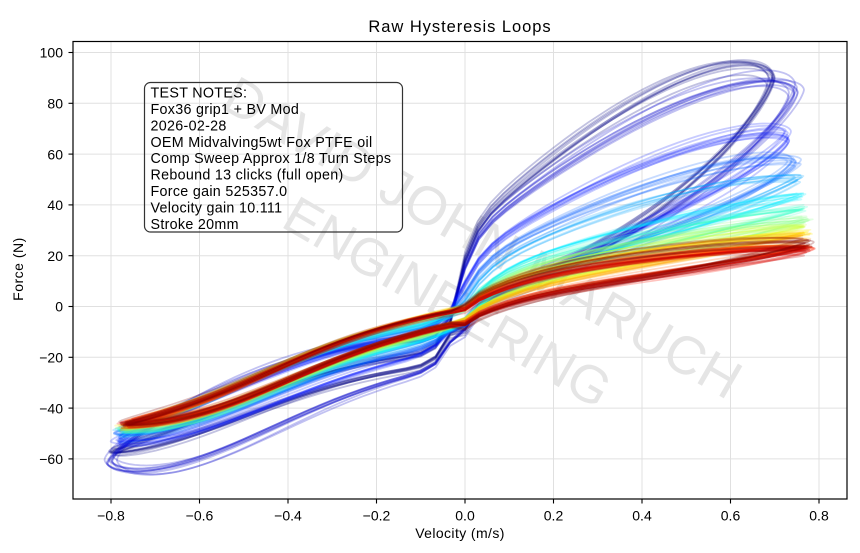  What do you see at coordinates (51, 408) in the screenshot?
I see `svg-text: −40` at bounding box center [51, 408].